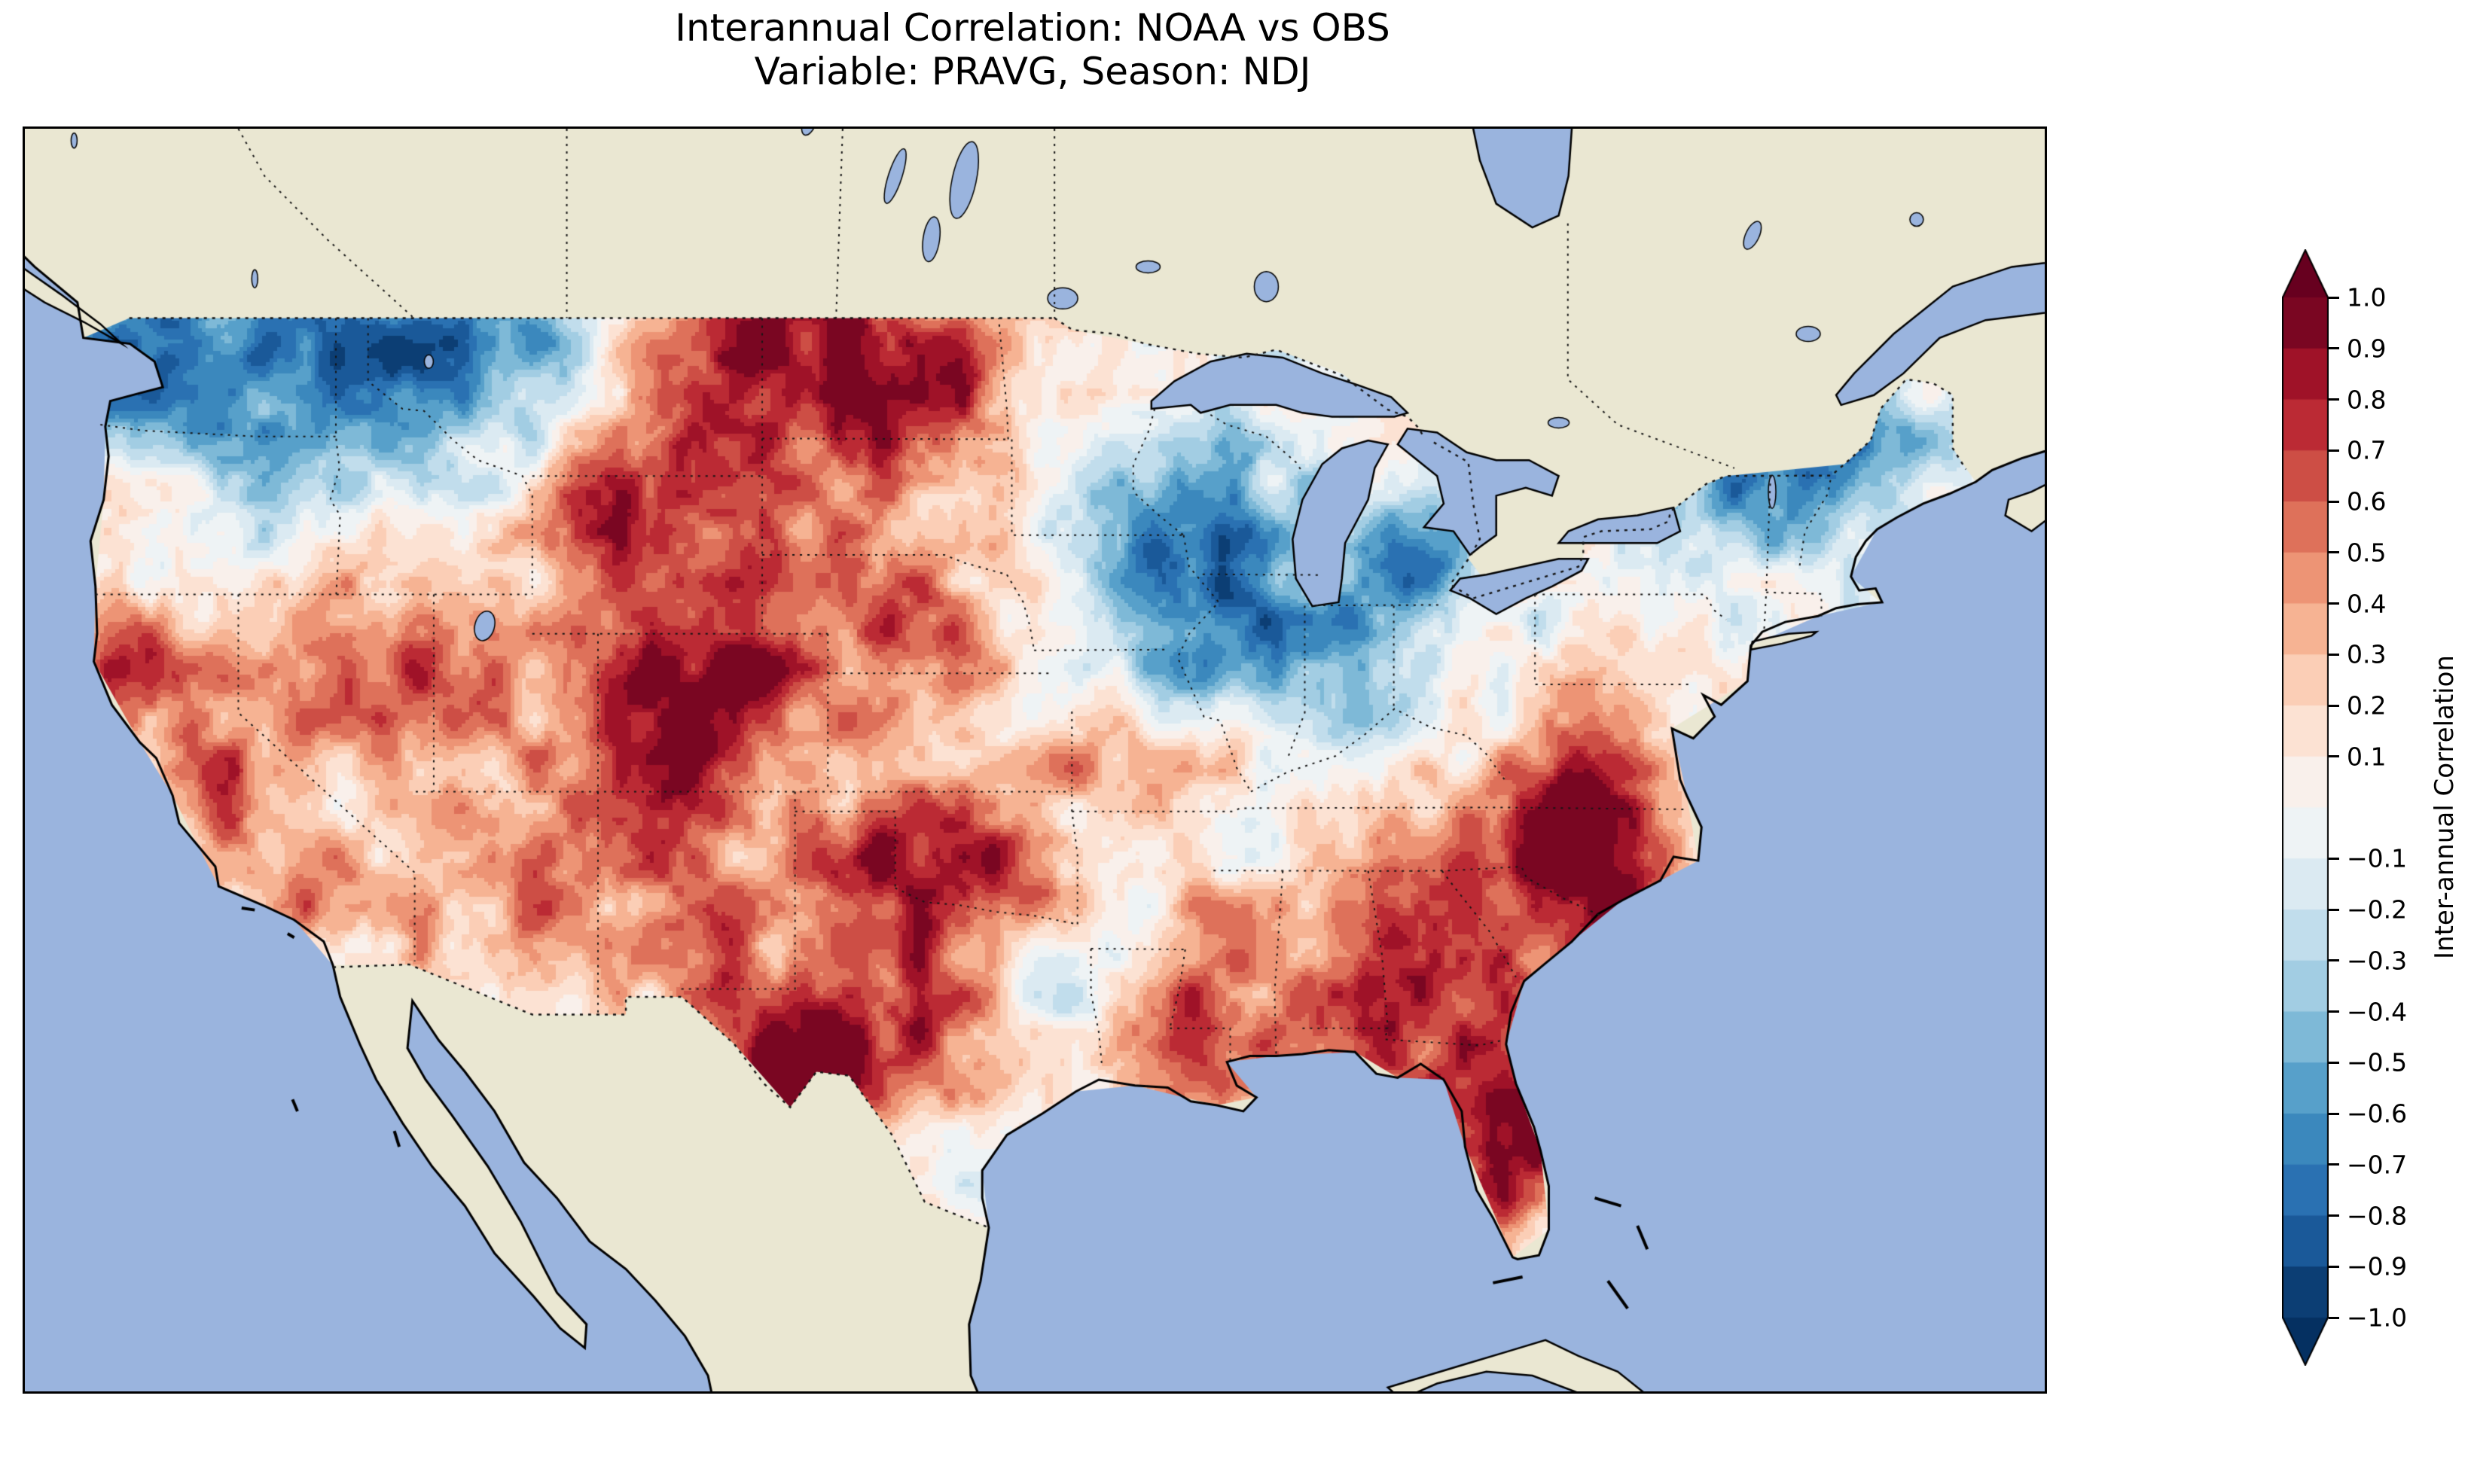 The width and height of the screenshot is (2474, 1484). What do you see at coordinates (2367, 450) in the screenshot?
I see `colorbar-tick-label: 0.7` at bounding box center [2367, 450].